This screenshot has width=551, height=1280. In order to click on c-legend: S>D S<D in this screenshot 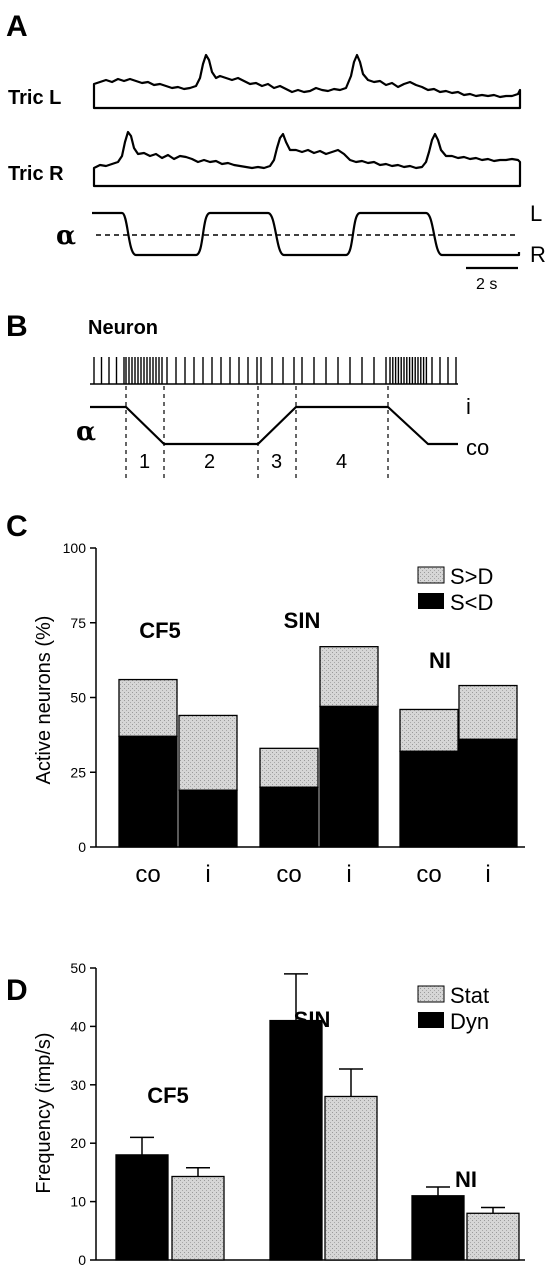, I will do `click(455, 589)`.